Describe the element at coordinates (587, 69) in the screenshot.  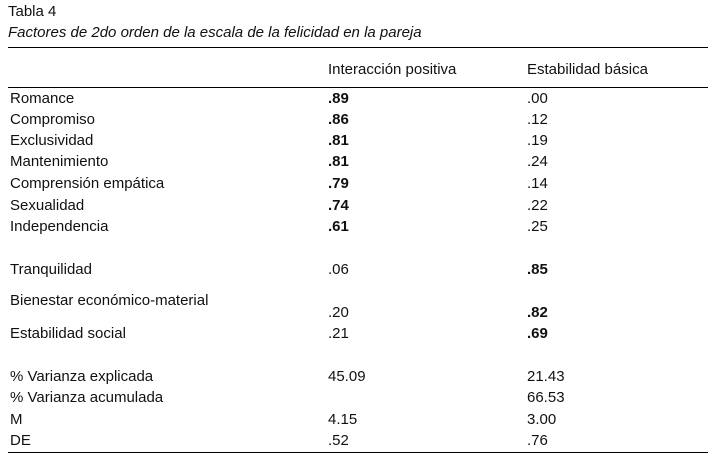
I see `column-header: Estabilidad básica` at that location.